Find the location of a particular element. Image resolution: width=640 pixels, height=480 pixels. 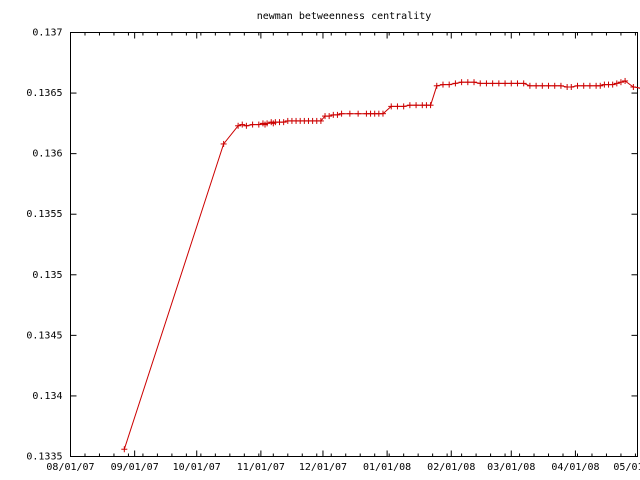

x-tick-label: 08/01/07 is located at coordinates (70, 467).